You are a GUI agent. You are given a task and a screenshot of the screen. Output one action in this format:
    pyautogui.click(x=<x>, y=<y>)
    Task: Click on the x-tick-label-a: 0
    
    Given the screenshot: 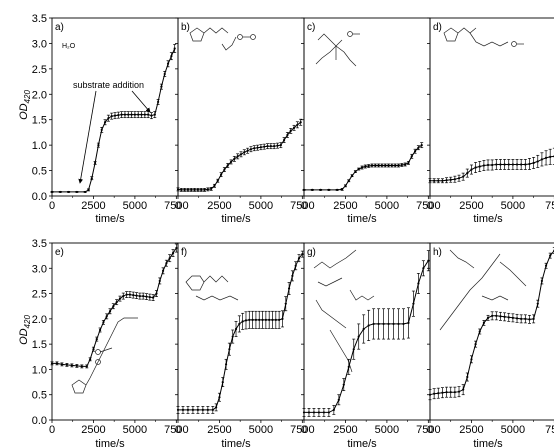 What is the action you would take?
    pyautogui.click(x=52, y=206)
    